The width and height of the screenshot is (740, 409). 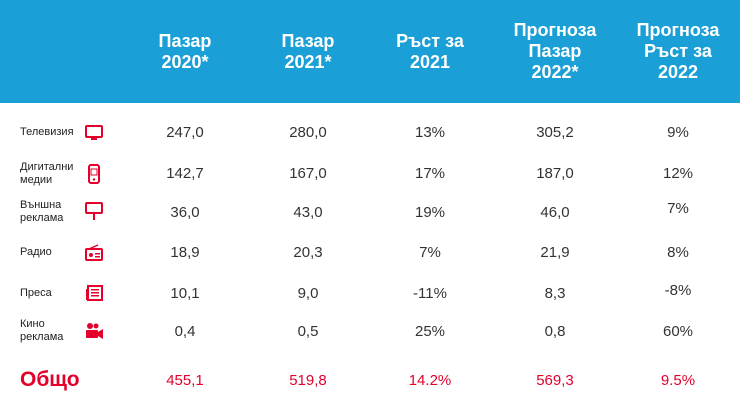 What do you see at coordinates (555, 132) in the screenshot?
I see `table-cell: 305,2` at bounding box center [555, 132].